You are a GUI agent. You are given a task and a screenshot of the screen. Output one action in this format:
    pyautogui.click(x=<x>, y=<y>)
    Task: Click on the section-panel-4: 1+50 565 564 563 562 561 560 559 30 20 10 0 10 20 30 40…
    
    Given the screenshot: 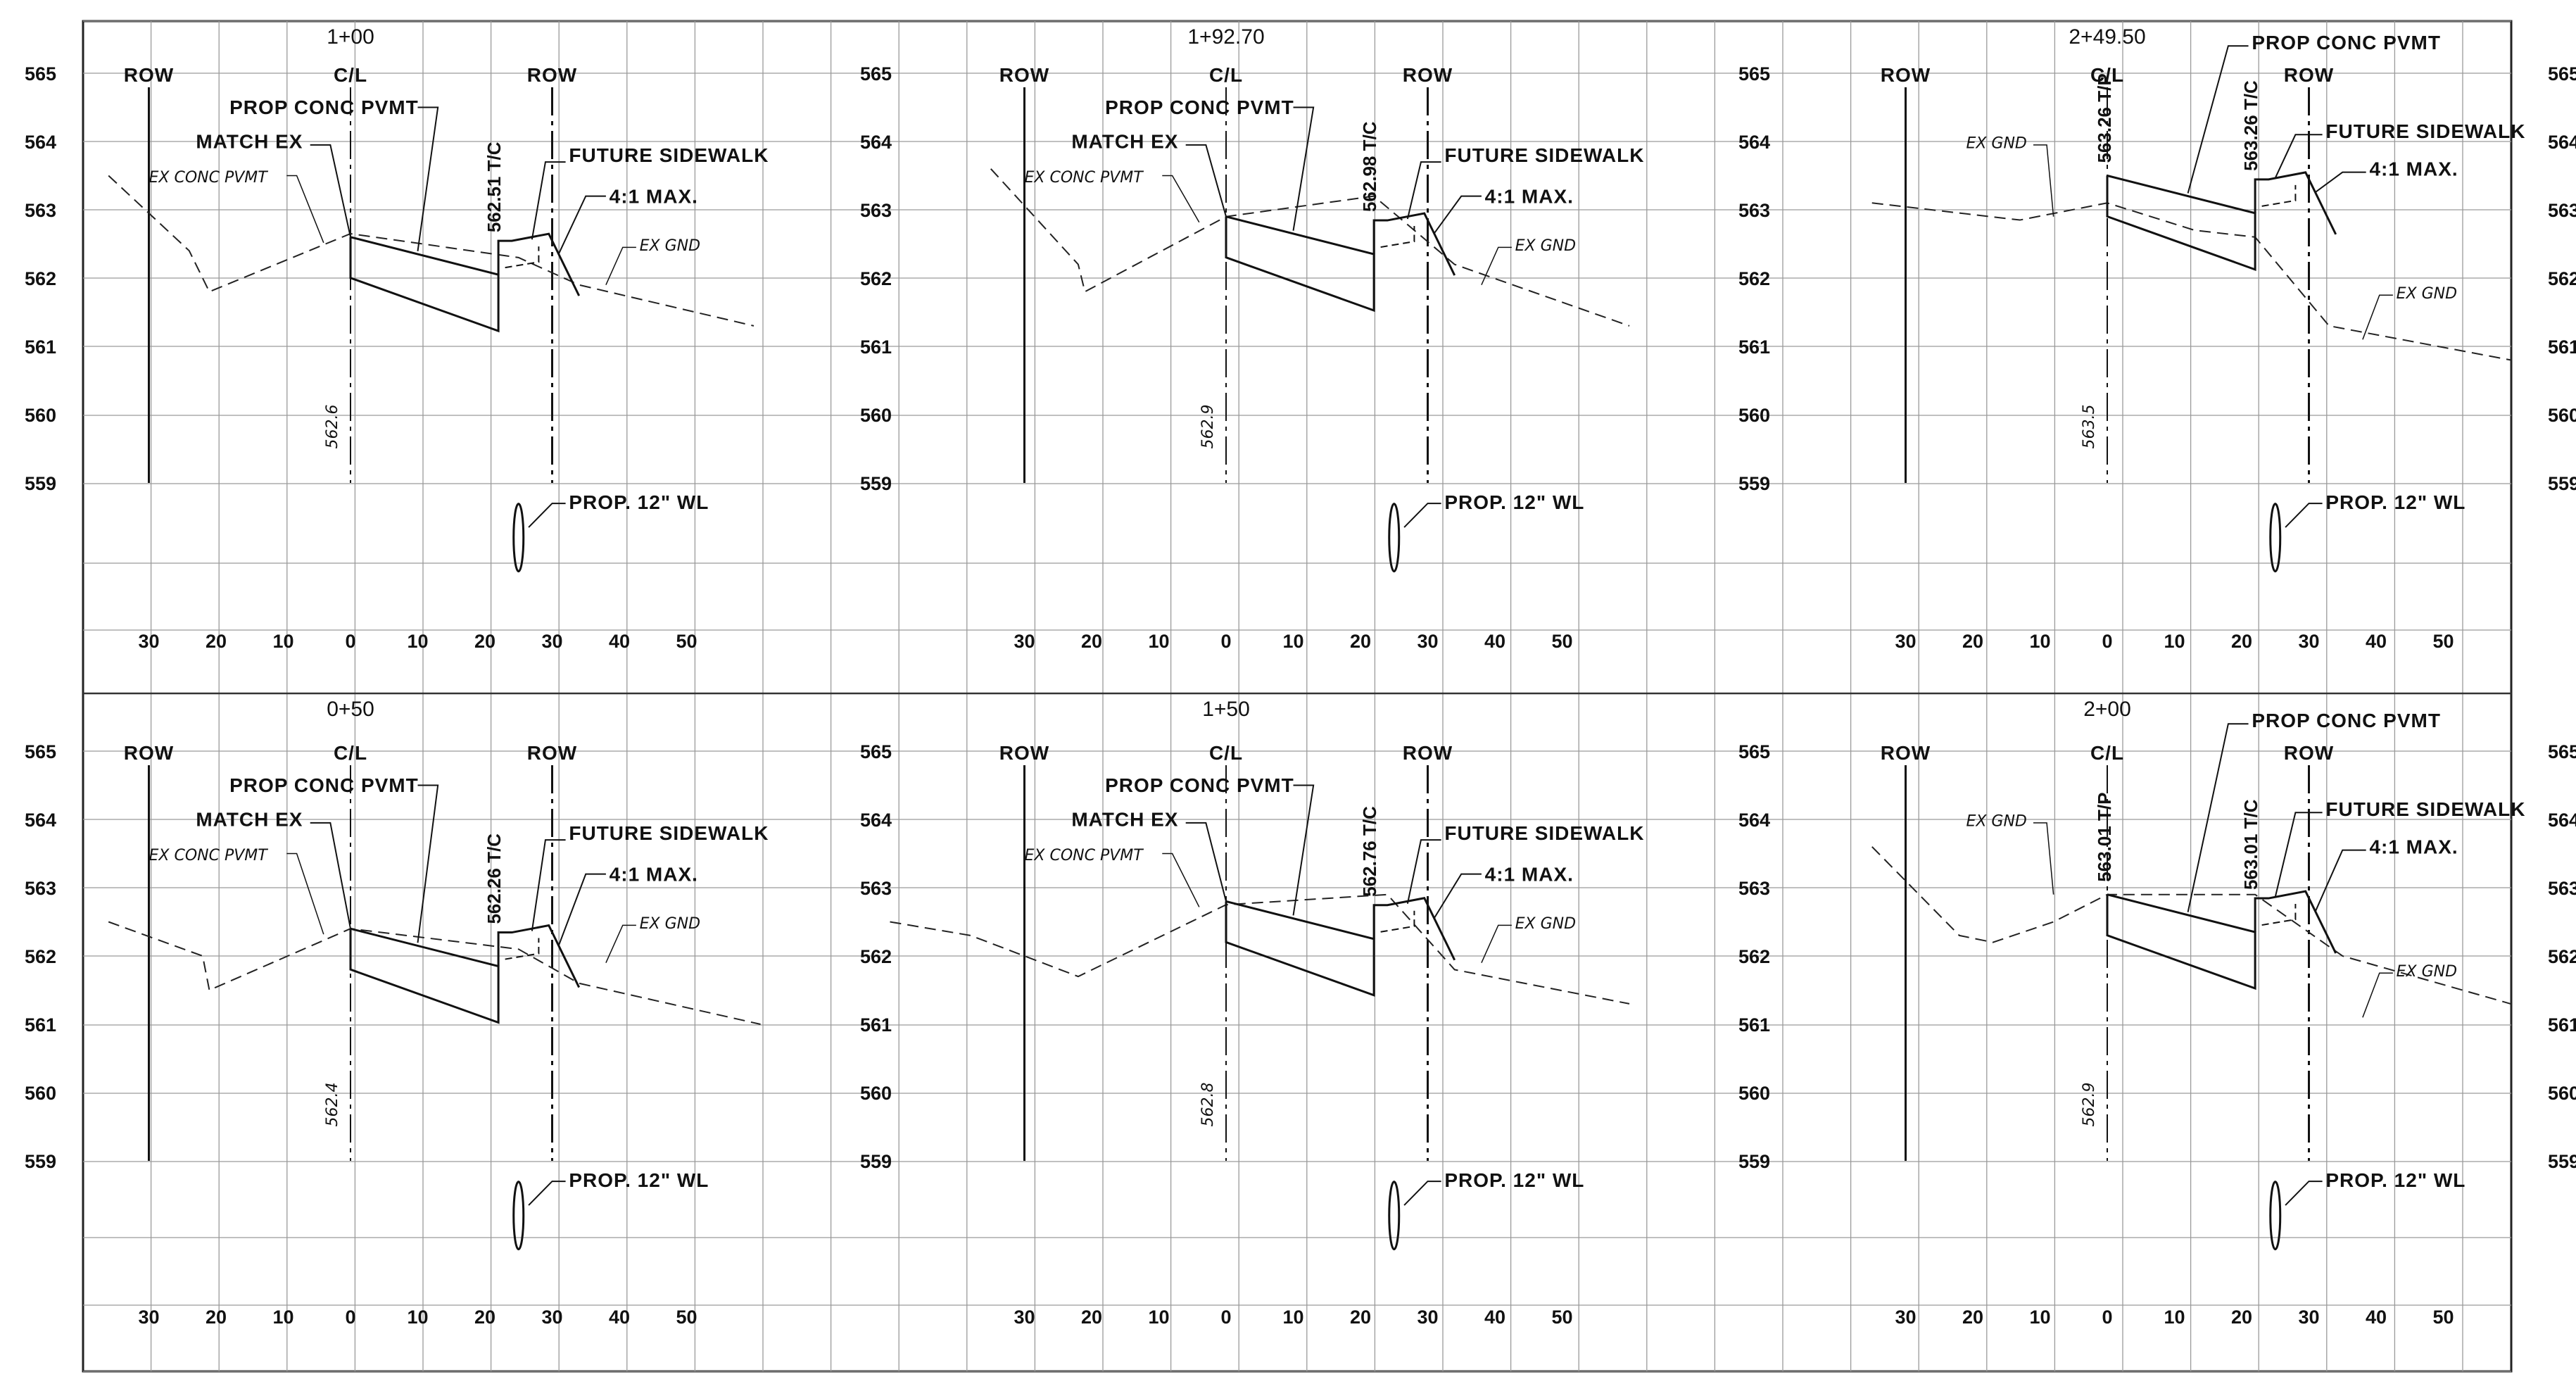 What is the action you would take?
    pyautogui.click(x=1251, y=1013)
    